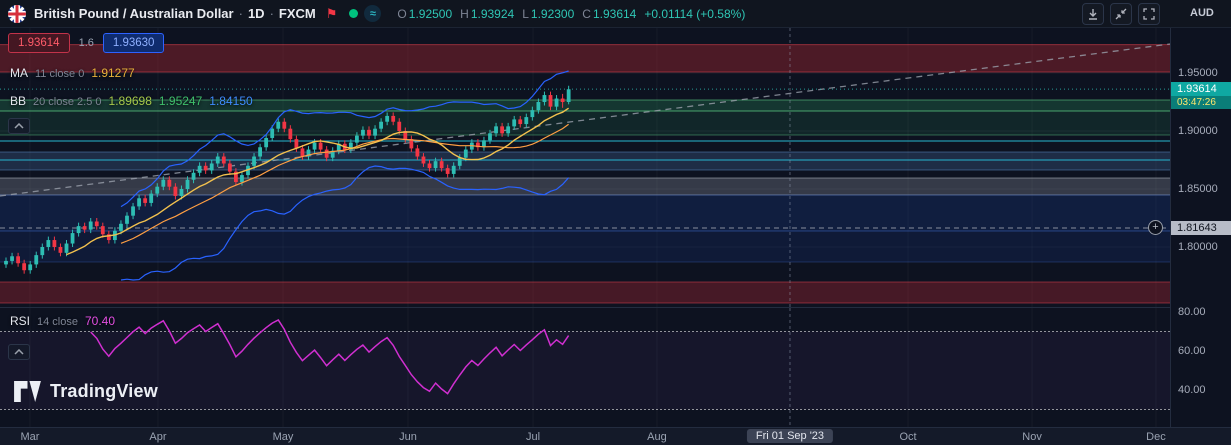  What do you see at coordinates (695, 13) in the screenshot?
I see `change-value: +0.01114 (+0.58%)` at bounding box center [695, 13].